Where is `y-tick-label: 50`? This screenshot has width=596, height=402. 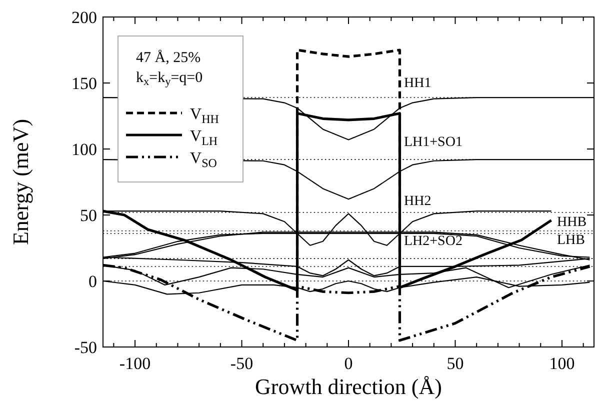
y-tick-label: 50 is located at coordinates (88, 215).